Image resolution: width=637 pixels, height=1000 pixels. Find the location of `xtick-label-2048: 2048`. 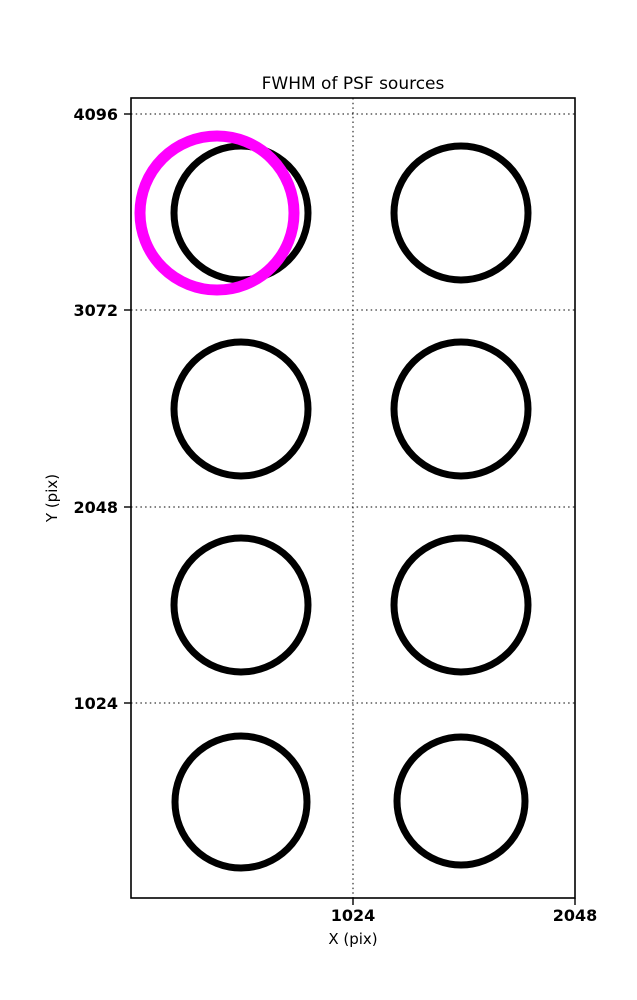

xtick-label-2048: 2048 is located at coordinates (575, 915).